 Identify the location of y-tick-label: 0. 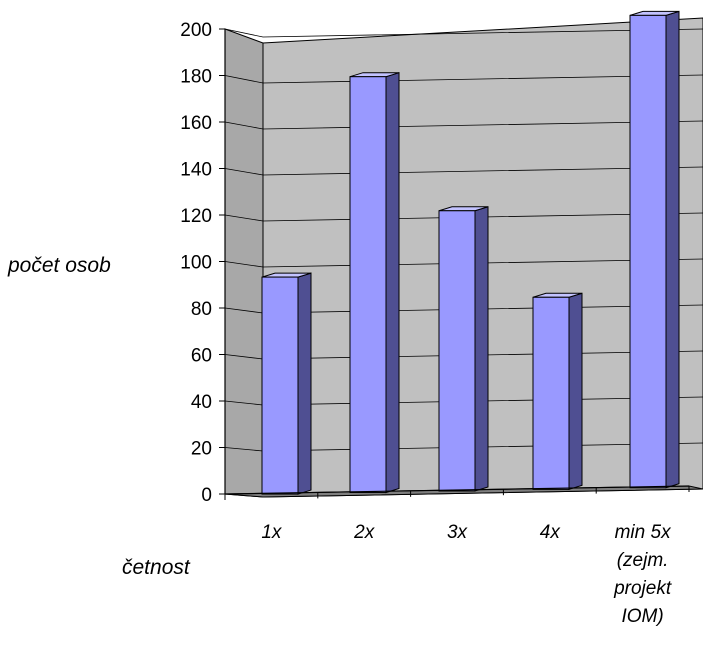
(206, 495).